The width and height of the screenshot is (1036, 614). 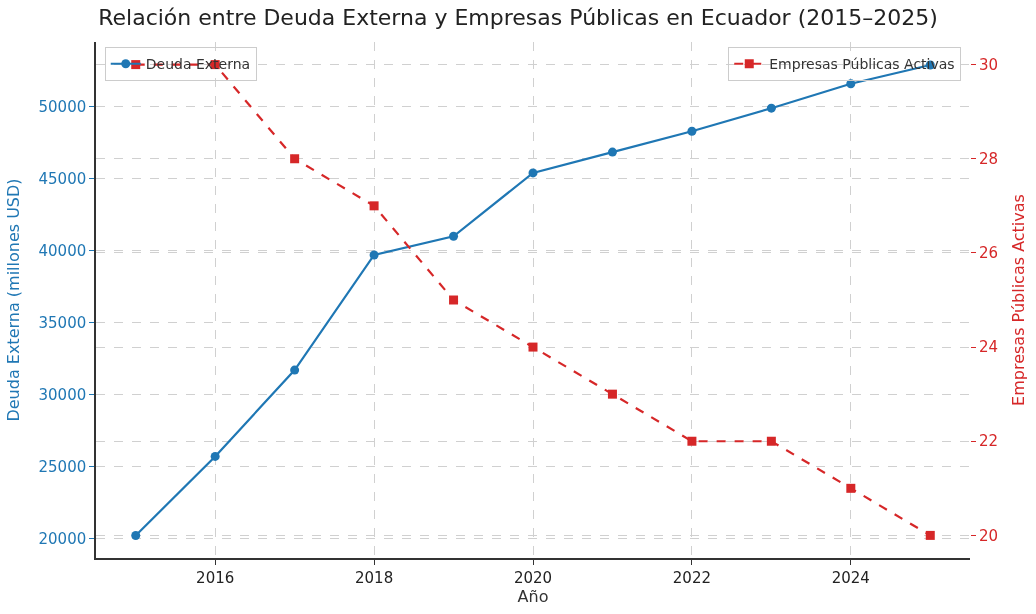 What do you see at coordinates (989, 347) in the screenshot?
I see `y2-tick-label: 24` at bounding box center [989, 347].